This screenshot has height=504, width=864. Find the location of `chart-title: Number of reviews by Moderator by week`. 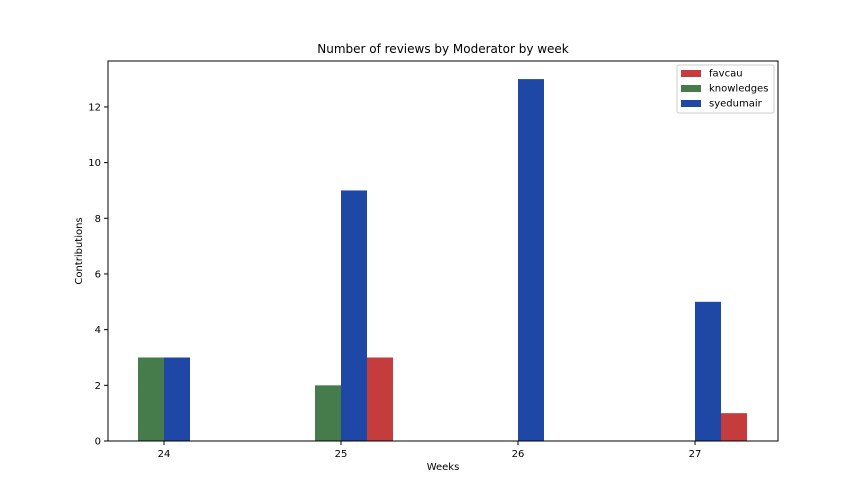

chart-title: Number of reviews by Moderator by week is located at coordinates (443, 49).